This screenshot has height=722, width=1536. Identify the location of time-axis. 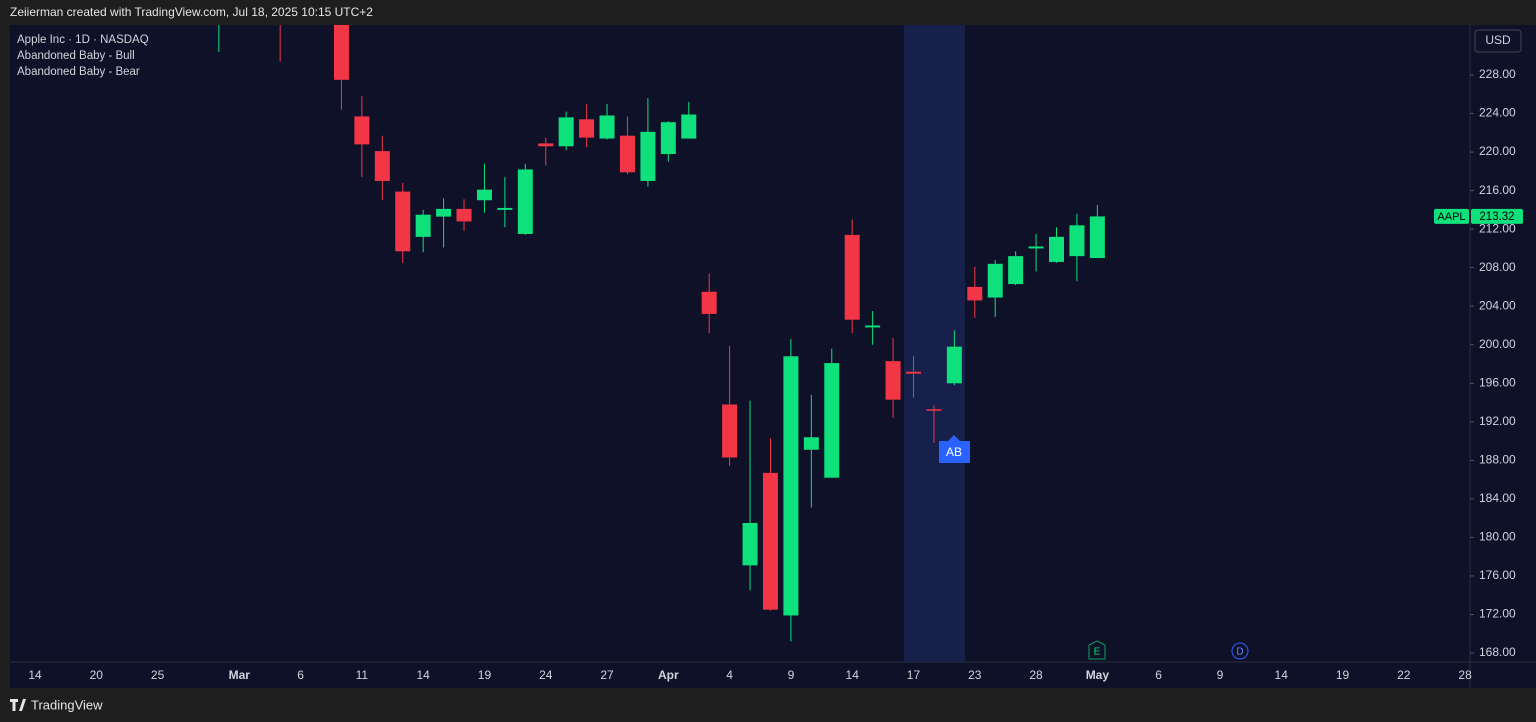
(740, 675).